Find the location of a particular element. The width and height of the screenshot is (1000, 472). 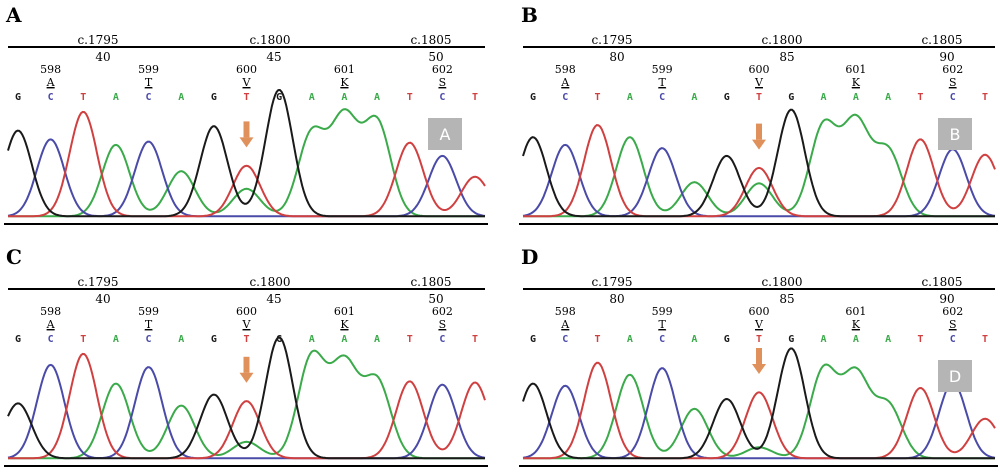

panel-badge-text: B is located at coordinates (955, 134).